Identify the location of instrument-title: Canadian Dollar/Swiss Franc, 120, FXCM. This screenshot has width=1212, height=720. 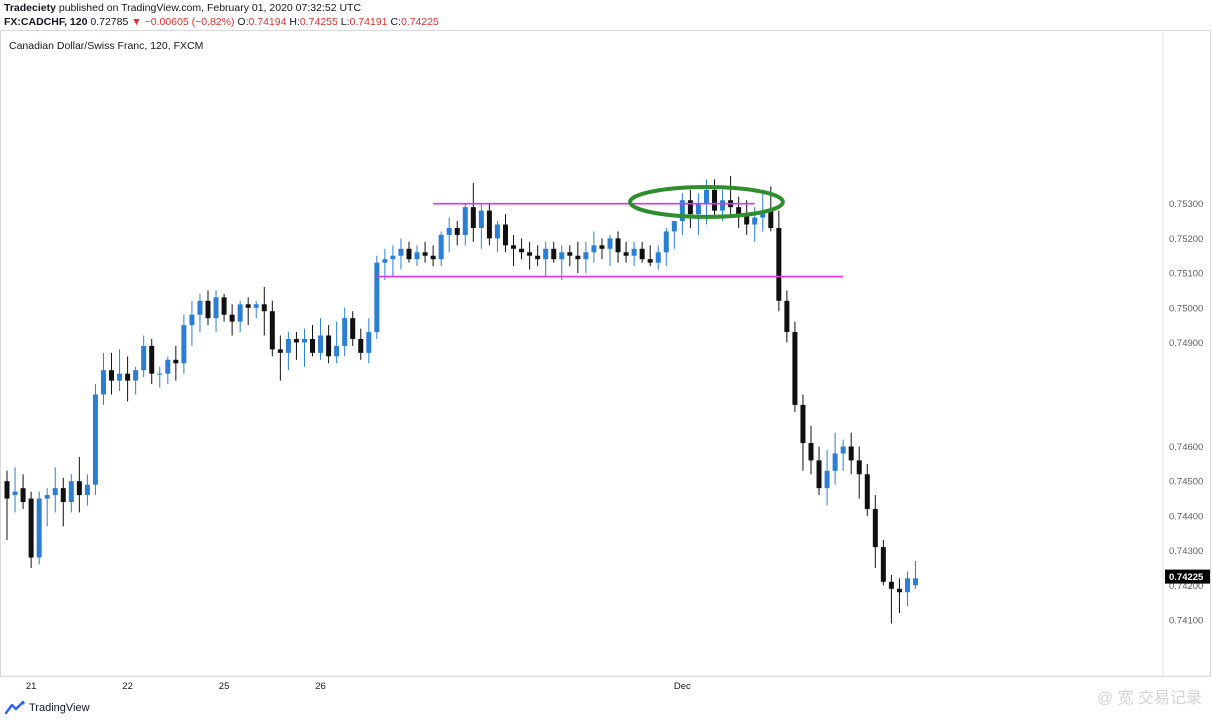
(106, 46).